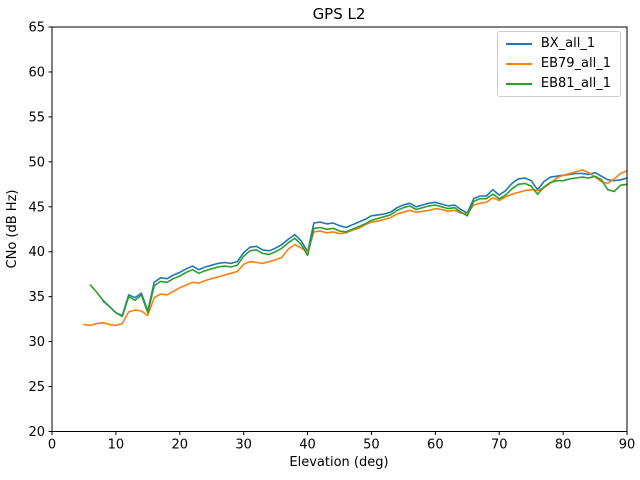 The height and width of the screenshot is (480, 640). What do you see at coordinates (563, 445) in the screenshot?
I see `x-tick-label: 80` at bounding box center [563, 445].